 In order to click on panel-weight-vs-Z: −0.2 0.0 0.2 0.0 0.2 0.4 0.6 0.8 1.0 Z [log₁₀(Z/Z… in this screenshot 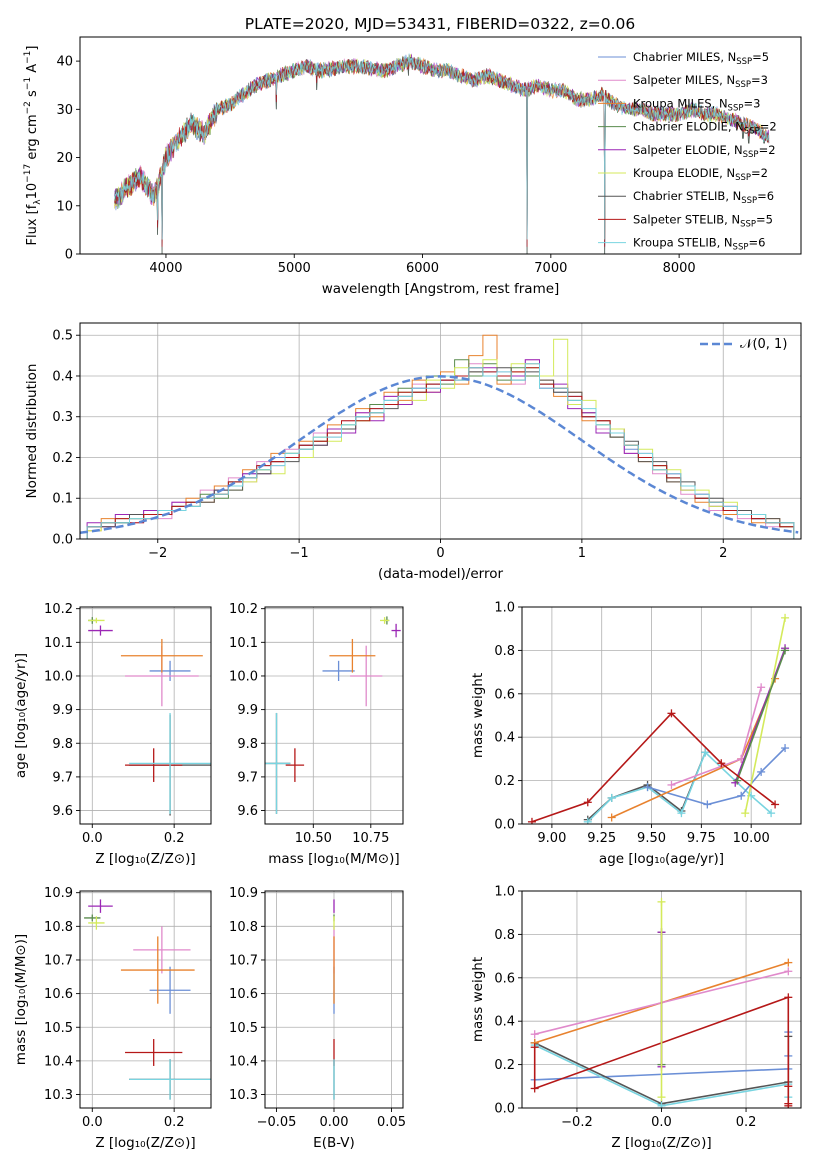, I will do `click(636, 1018)`.